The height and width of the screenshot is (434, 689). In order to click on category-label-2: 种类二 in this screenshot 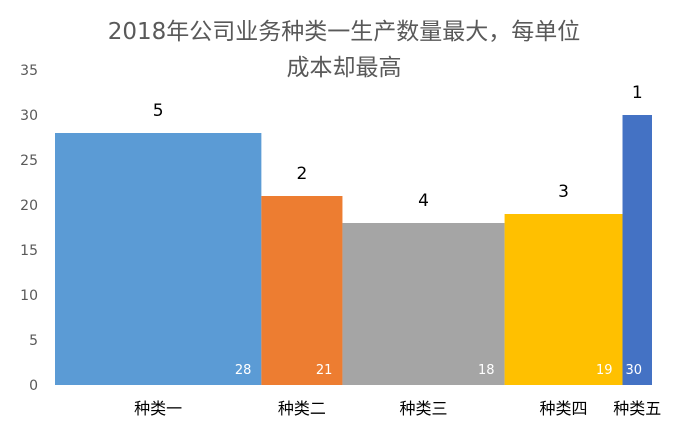, I will do `click(302, 408)`.